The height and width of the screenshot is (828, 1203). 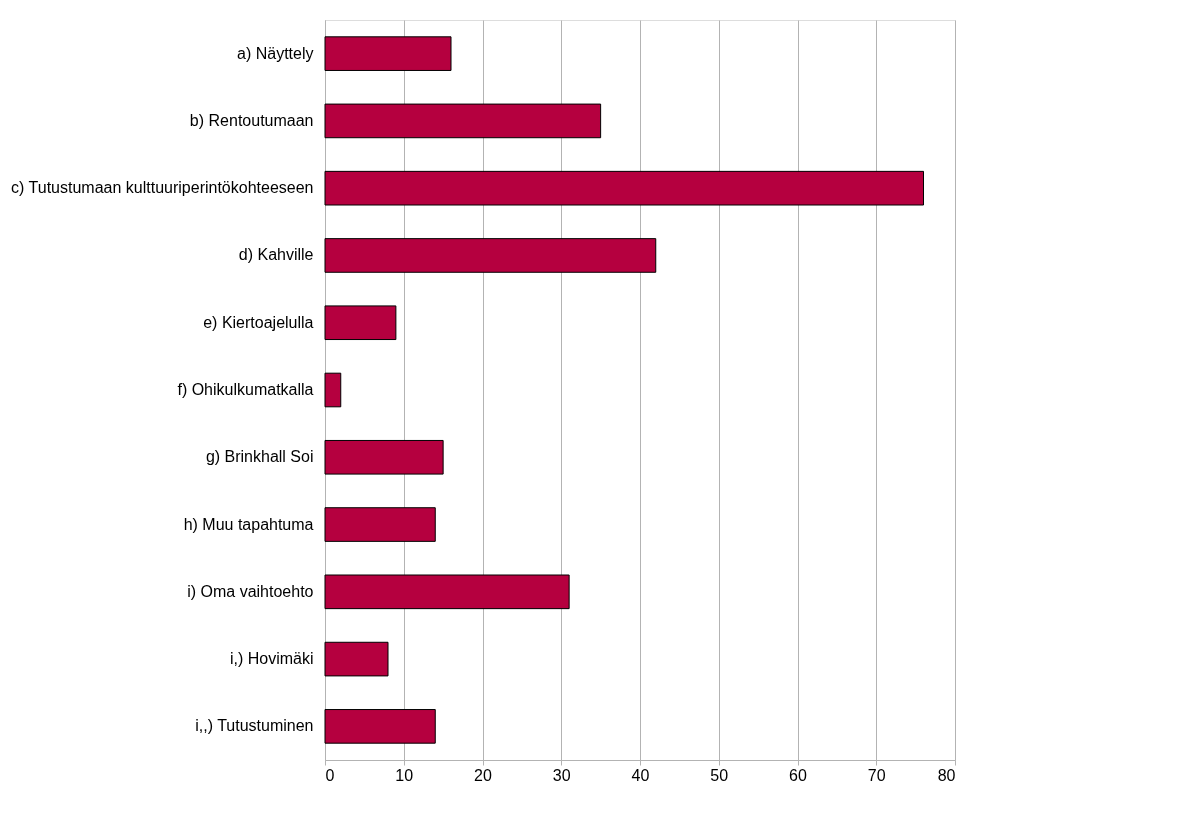 I want to click on y-tick-label: a) Näyttely, so click(x=275, y=53).